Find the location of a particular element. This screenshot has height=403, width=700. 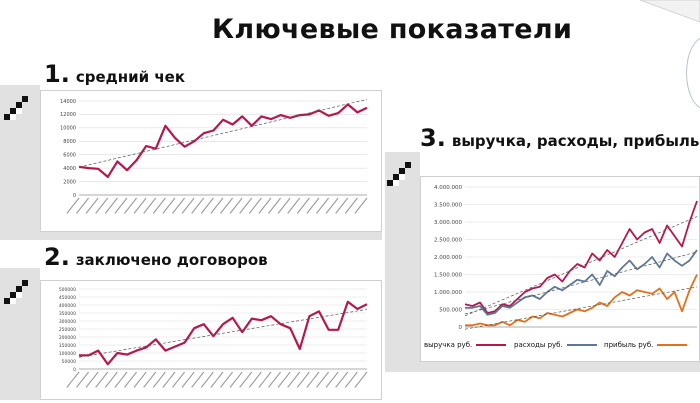

y-tick-label: 2.500.000 is located at coordinates (448, 240).